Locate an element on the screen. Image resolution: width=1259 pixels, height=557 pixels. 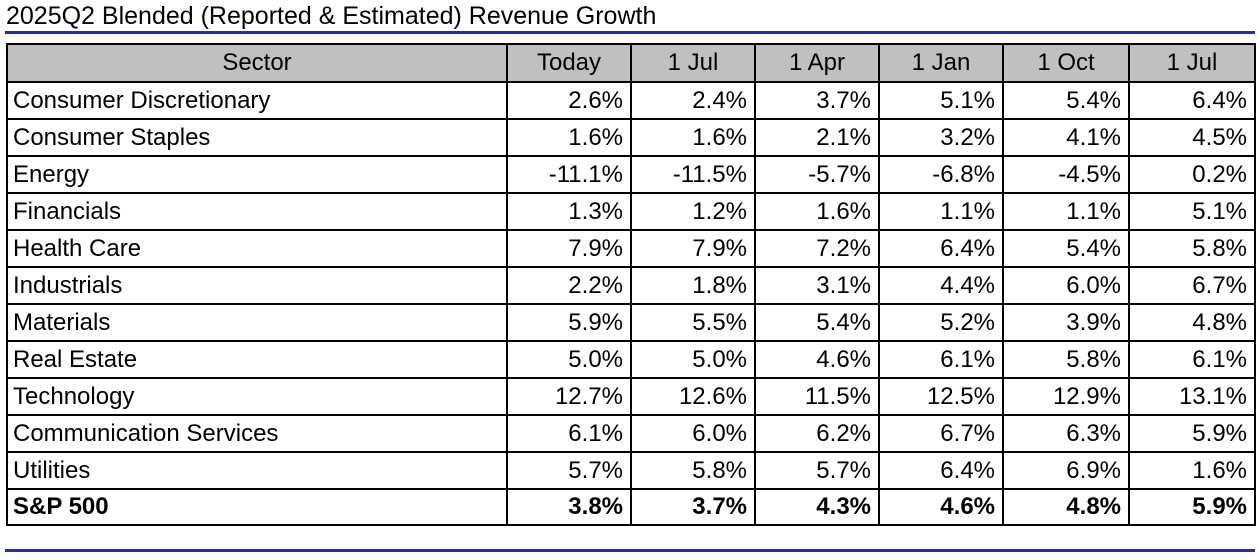
value-cell: -4.5% is located at coordinates (1066, 174).